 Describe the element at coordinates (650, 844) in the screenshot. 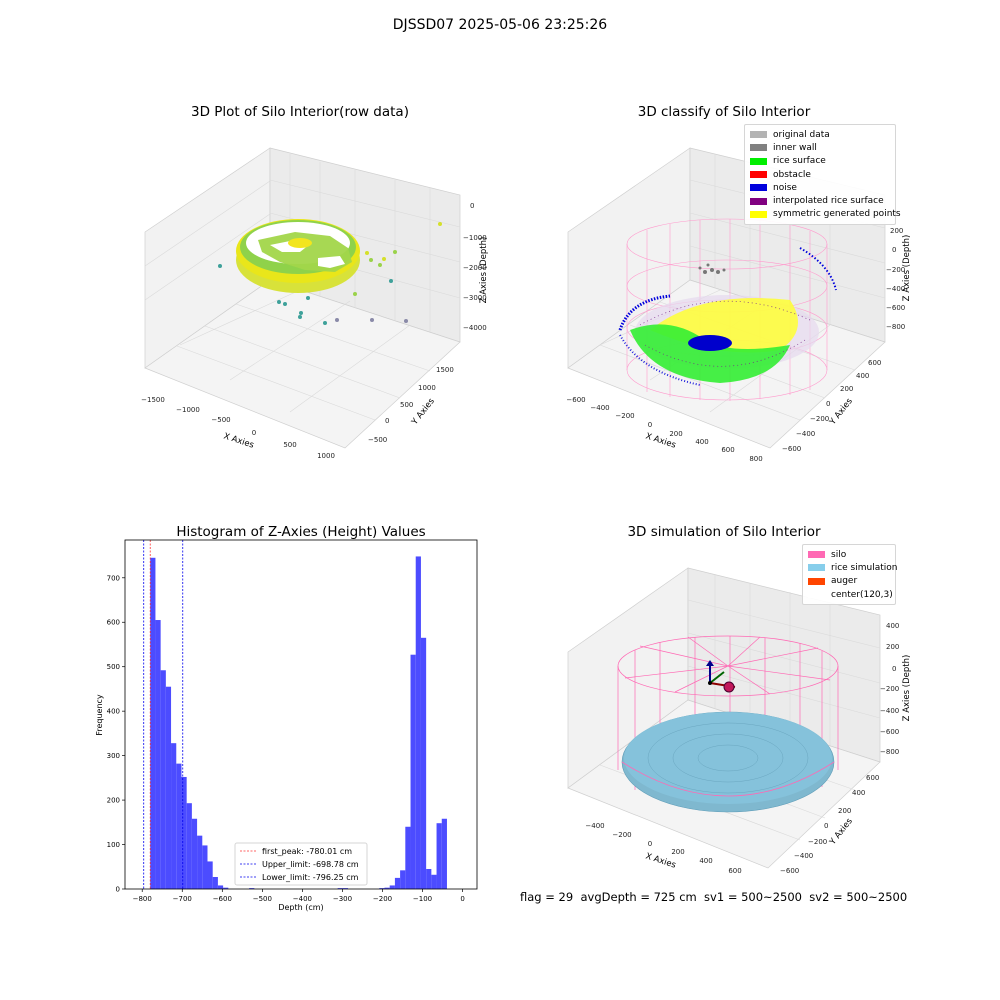

I see `simulation-x-tick: 0` at that location.